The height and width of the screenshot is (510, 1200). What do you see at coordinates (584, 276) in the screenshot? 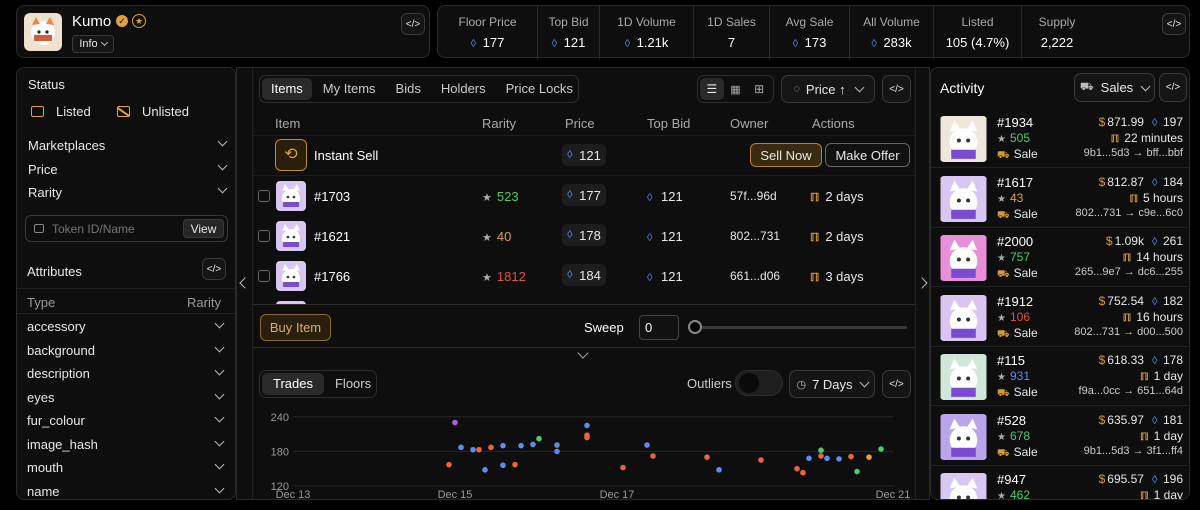
I see `table-row: #1766 ★ 1812 ◊ 184 ◊ 121 661...d06 ℿ 3 days` at bounding box center [584, 276].